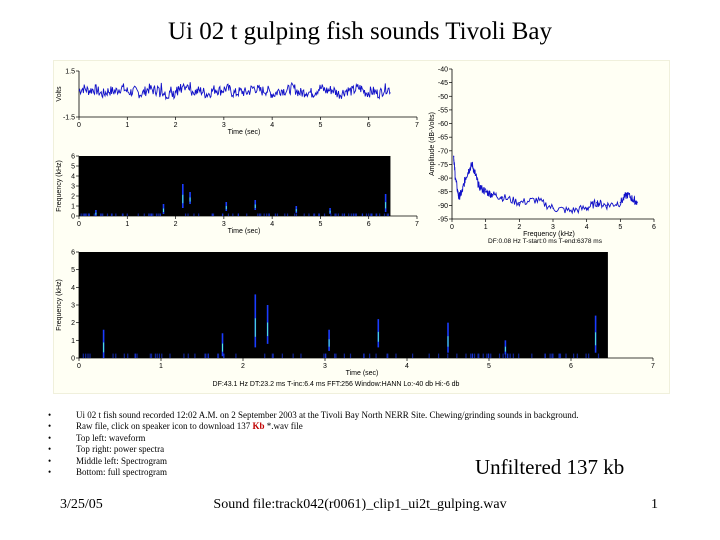  Describe the element at coordinates (127, 224) in the screenshot. I see `spectrogram-middle-x-tick-label: 1` at that location.